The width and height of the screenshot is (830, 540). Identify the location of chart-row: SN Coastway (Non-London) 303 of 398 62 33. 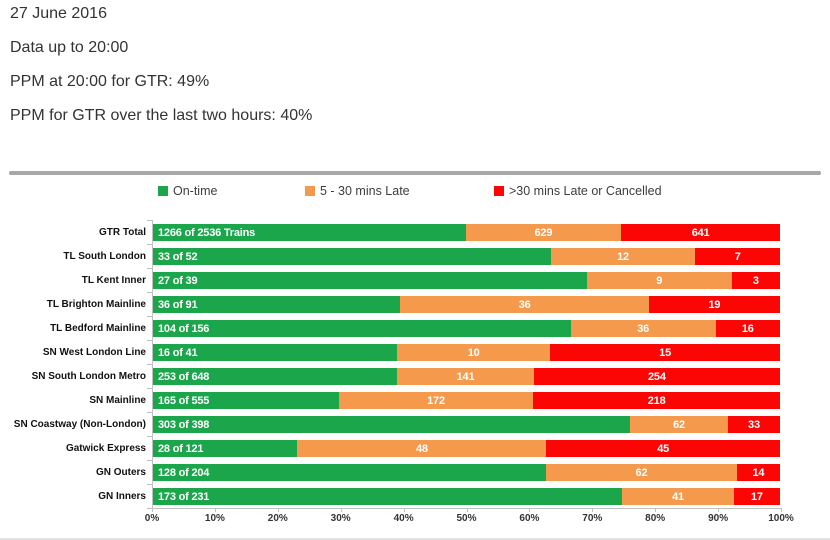
(394, 424).